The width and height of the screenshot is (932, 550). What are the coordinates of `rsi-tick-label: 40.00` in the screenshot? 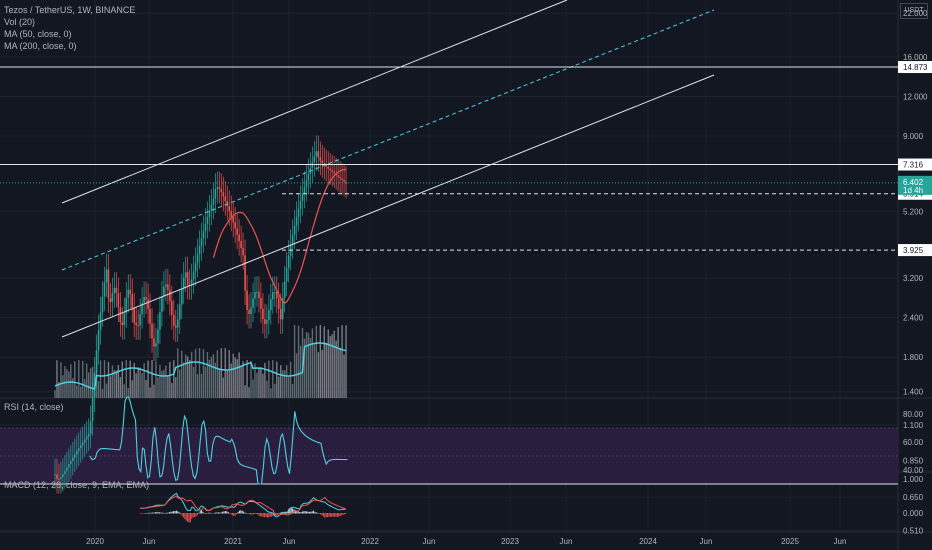 It's located at (913, 470).